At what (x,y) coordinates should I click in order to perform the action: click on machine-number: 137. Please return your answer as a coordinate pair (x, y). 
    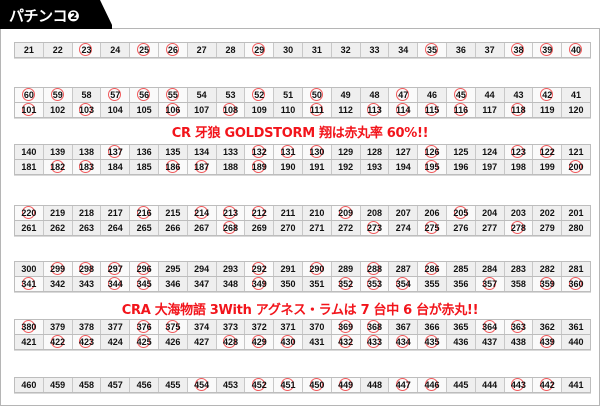
    Looking at the image, I should click on (115, 152).